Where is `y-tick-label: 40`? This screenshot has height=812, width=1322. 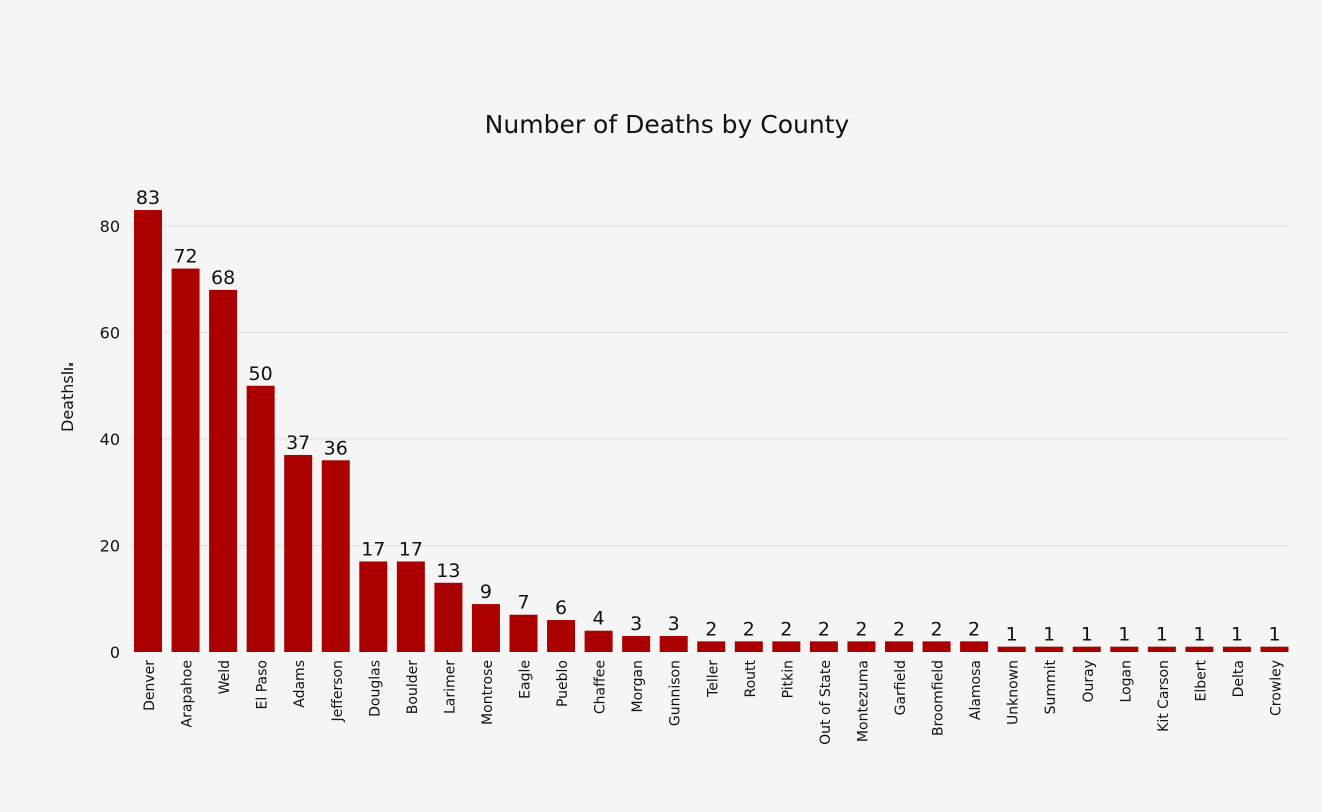
y-tick-label: 40 is located at coordinates (110, 439).